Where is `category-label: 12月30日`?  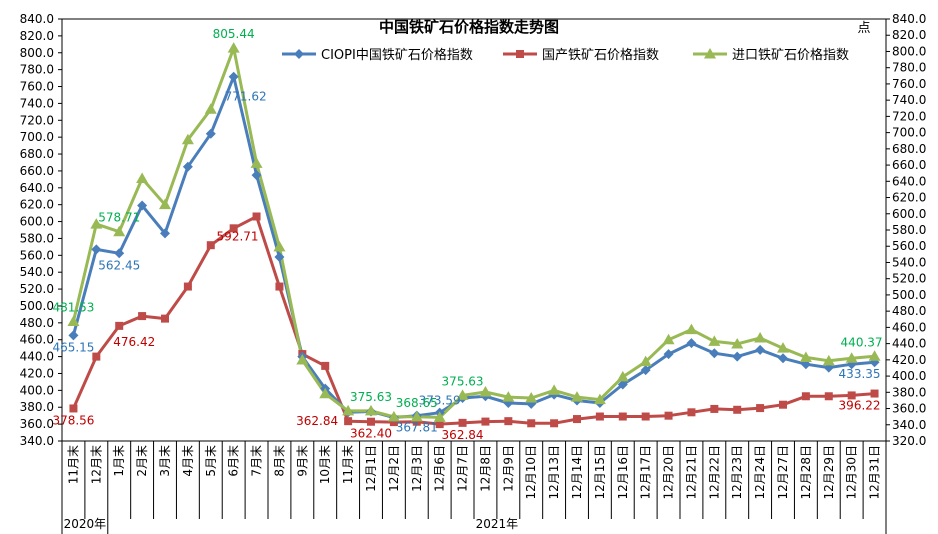 category-label: 12月30日 is located at coordinates (852, 472).